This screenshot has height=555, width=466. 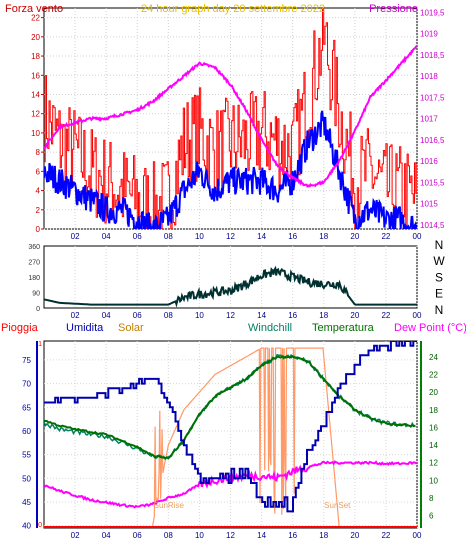 What do you see at coordinates (35, 56) in the screenshot?
I see `panel-1-left-tick: 18` at bounding box center [35, 56].